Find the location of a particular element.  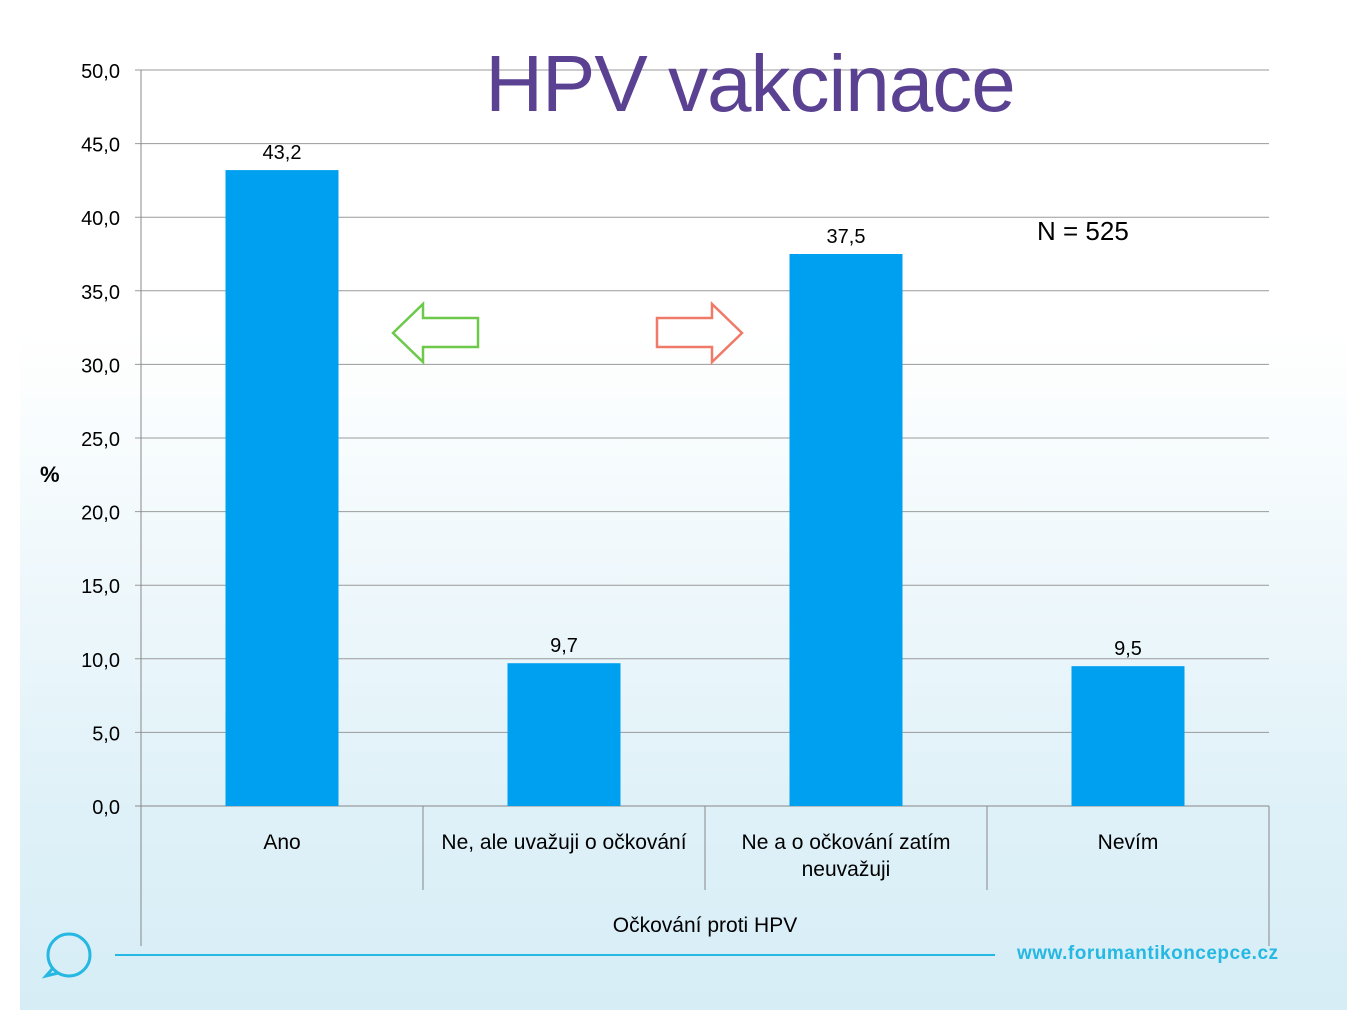

y-tick-label: 20,0 is located at coordinates (100, 514).